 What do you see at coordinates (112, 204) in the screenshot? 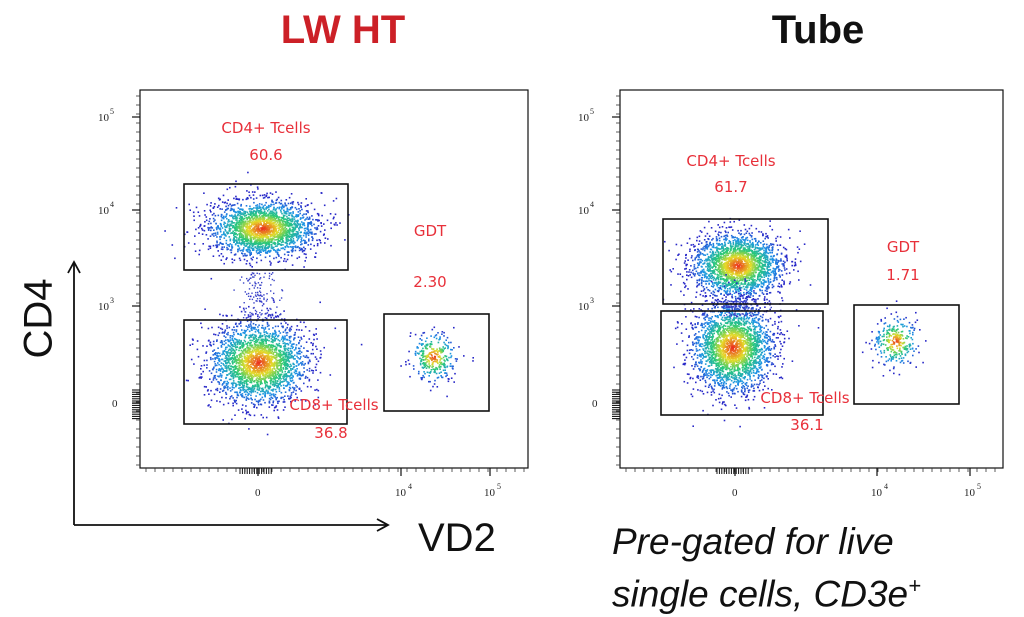
I see `y-tick-exponent: 4` at bounding box center [112, 204].